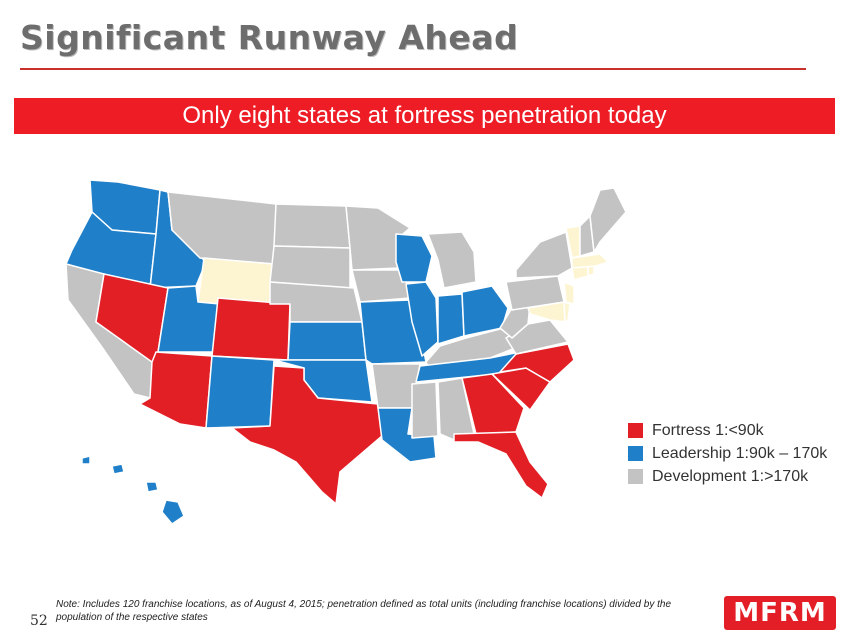  I want to click on state-mississippi, so click(425, 410).